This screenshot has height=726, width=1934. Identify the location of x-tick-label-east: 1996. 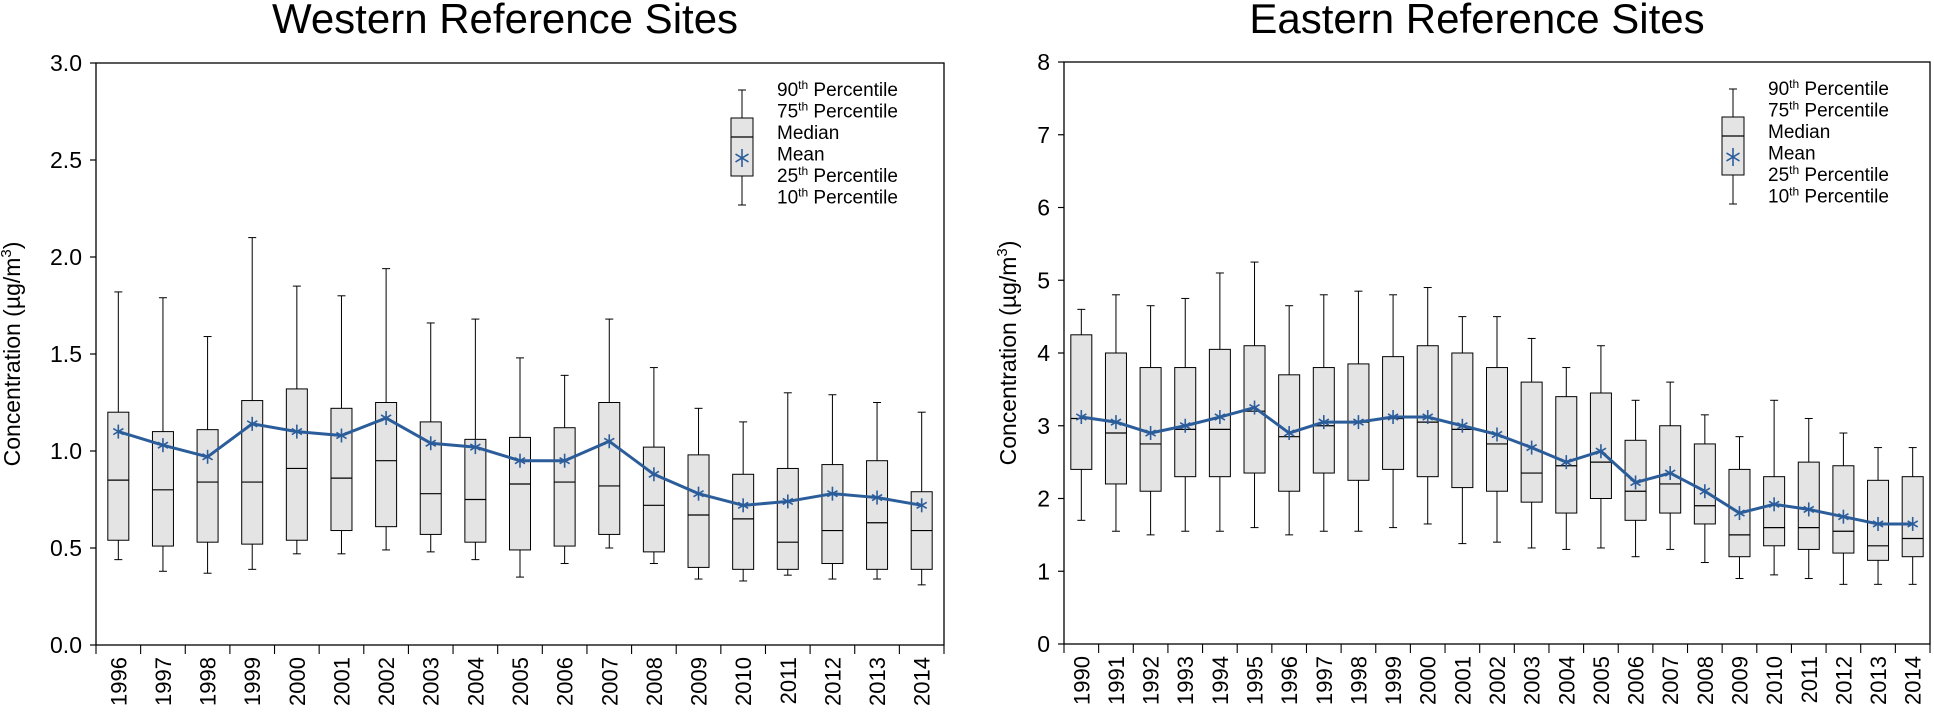
(1289, 680).